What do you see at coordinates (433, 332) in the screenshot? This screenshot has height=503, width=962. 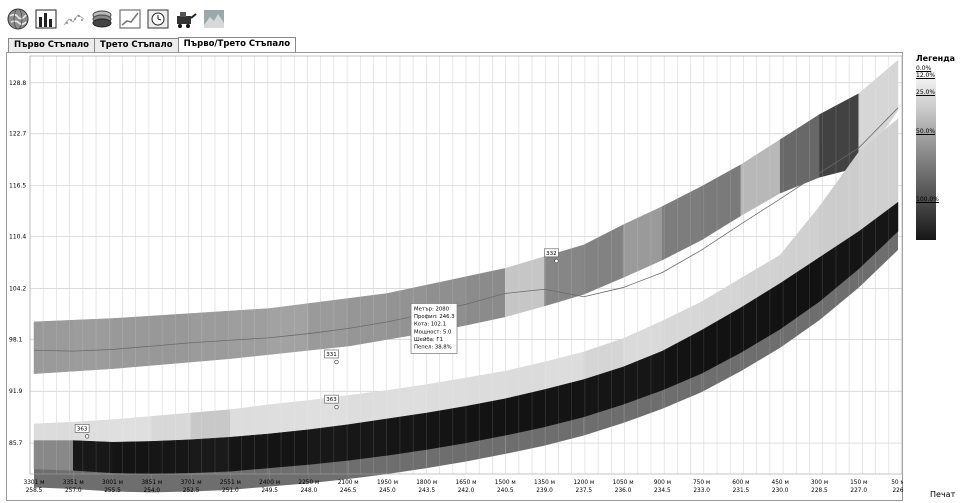 I see `tooltip-line: Мощност: 5.0` at bounding box center [433, 332].